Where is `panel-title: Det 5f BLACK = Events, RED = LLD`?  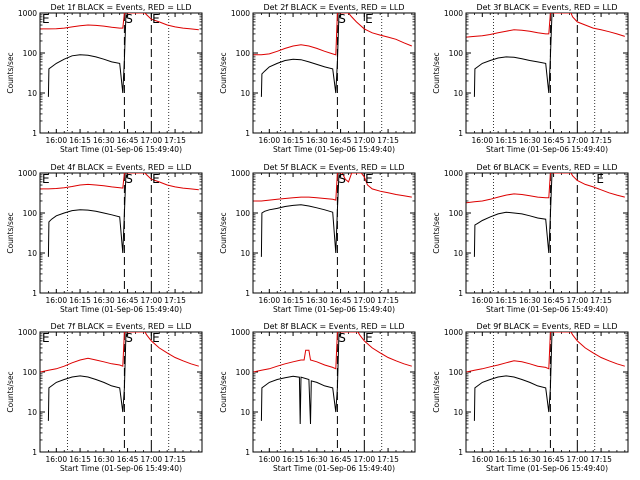
panel-title: Det 5f BLACK = Events, RED = LLD is located at coordinates (333, 167).